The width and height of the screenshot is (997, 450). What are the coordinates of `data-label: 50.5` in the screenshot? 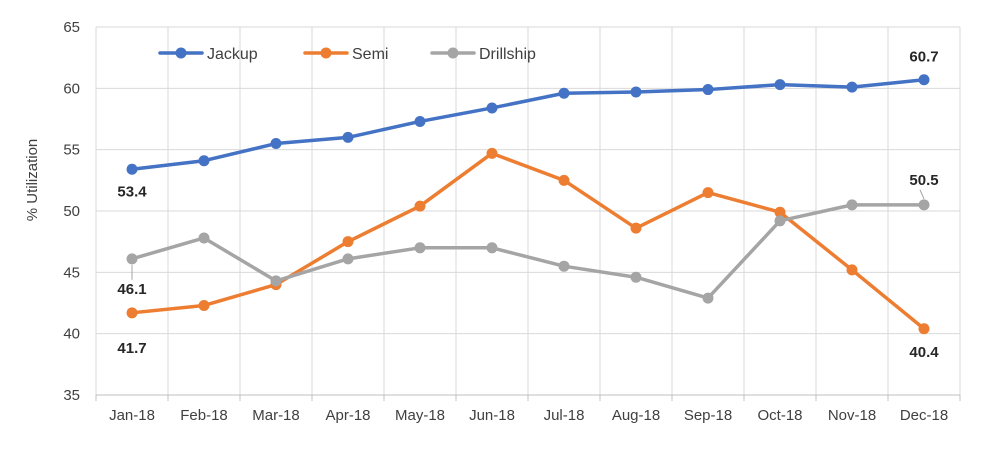 It's located at (923, 180).